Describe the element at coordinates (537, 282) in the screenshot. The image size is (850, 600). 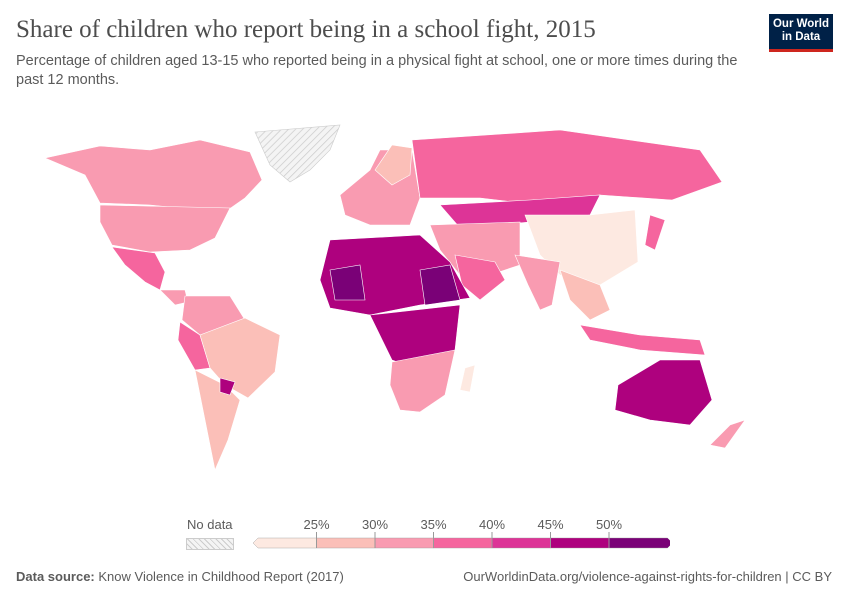
I see `india` at that location.